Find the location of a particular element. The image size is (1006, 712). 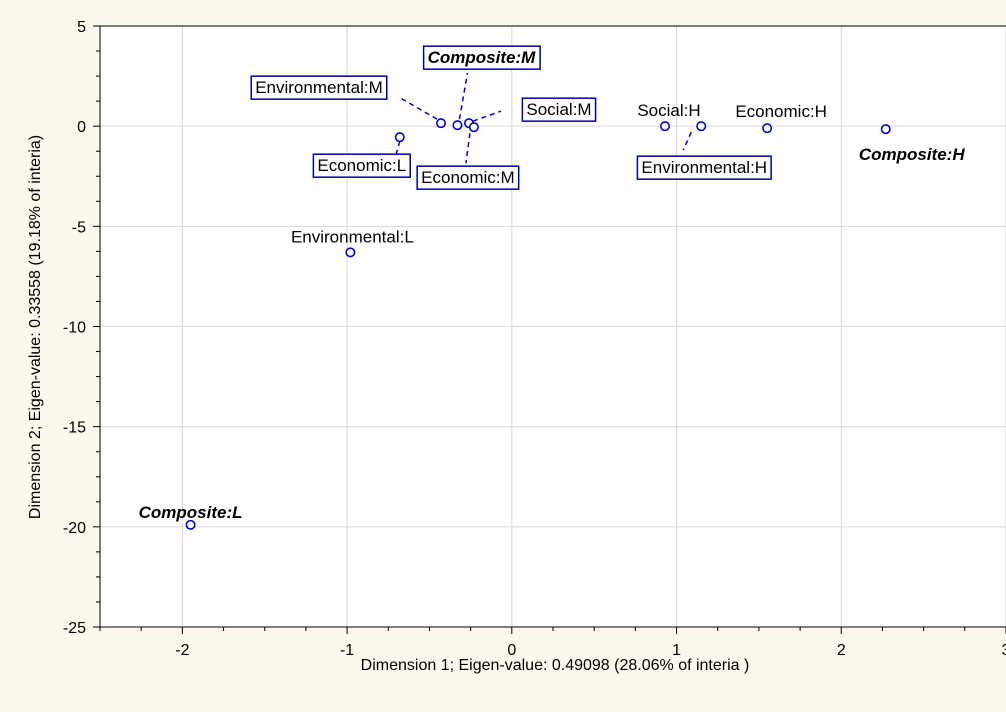

point-label-group: Environmental:H is located at coordinates (704, 155).